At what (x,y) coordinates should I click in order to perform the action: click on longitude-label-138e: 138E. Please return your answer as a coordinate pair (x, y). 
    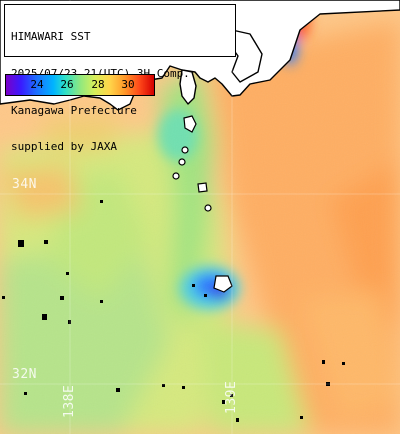
    Looking at the image, I should click on (69, 401).